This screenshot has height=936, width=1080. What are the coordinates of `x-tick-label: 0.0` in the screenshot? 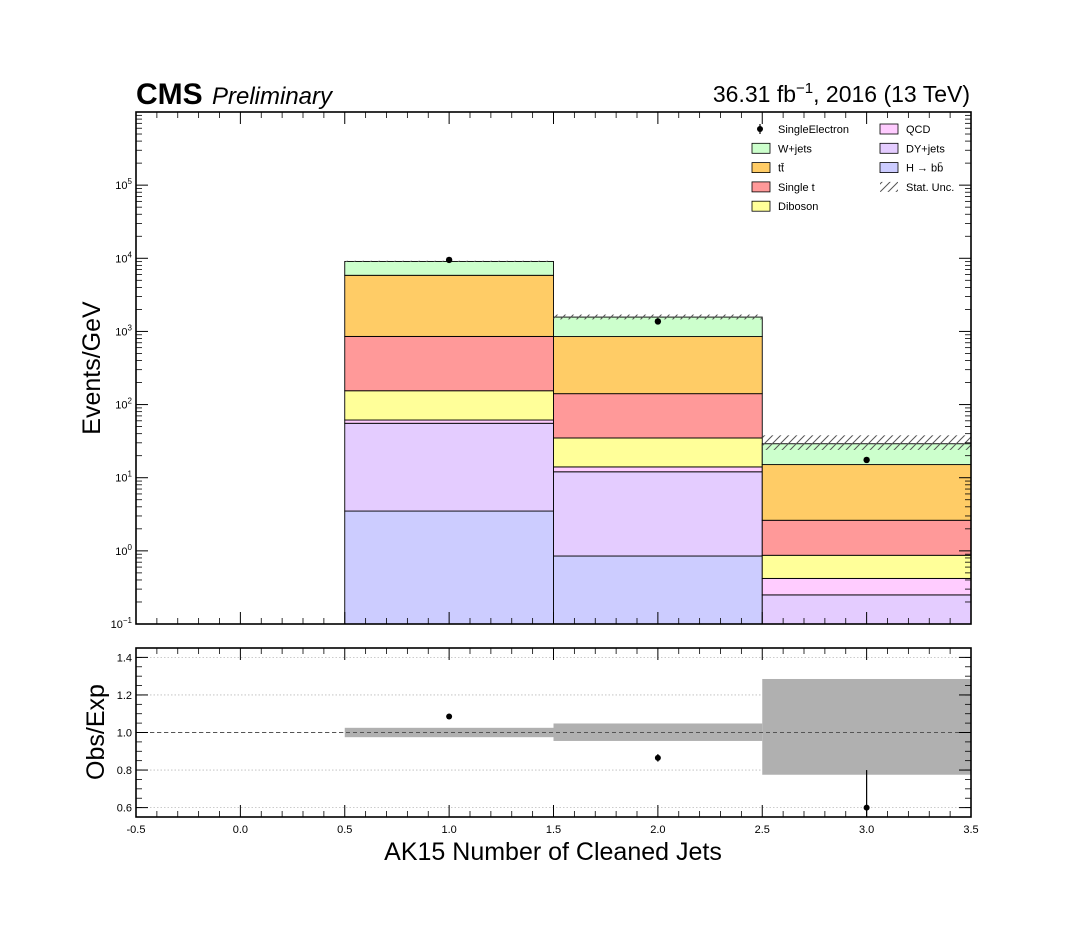 It's located at (240, 830).